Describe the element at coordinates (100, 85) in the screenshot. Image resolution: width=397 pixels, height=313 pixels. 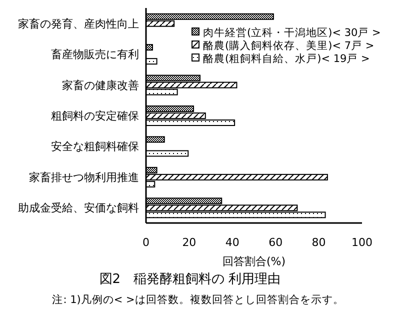
I see `y-tick-label: 家畜の健康改善` at that location.